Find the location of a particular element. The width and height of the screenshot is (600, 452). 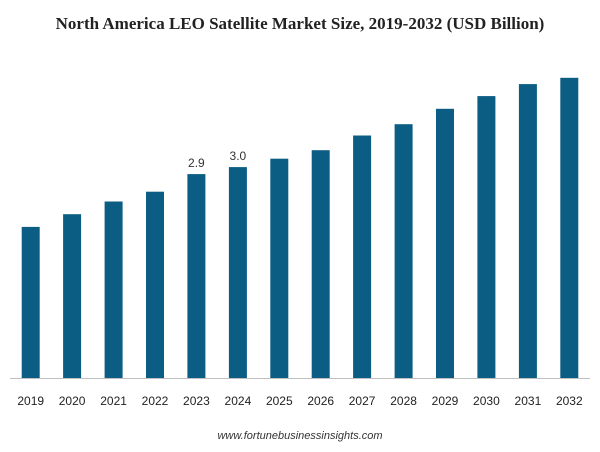

x-tick-label: 2021 is located at coordinates (113, 401).